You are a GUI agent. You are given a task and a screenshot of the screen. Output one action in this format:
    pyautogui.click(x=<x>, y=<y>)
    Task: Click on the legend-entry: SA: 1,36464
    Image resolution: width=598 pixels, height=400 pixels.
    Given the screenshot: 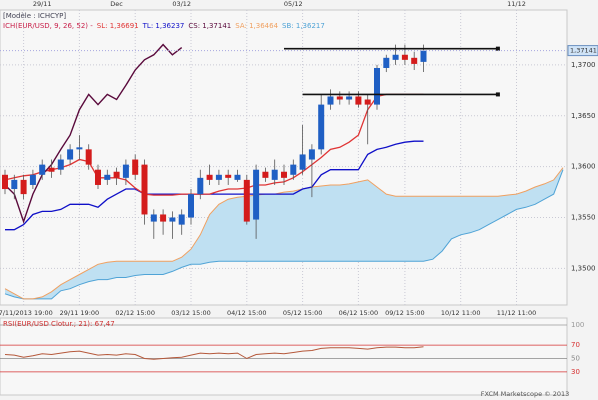 What is the action you would take?
    pyautogui.click(x=256, y=26)
    